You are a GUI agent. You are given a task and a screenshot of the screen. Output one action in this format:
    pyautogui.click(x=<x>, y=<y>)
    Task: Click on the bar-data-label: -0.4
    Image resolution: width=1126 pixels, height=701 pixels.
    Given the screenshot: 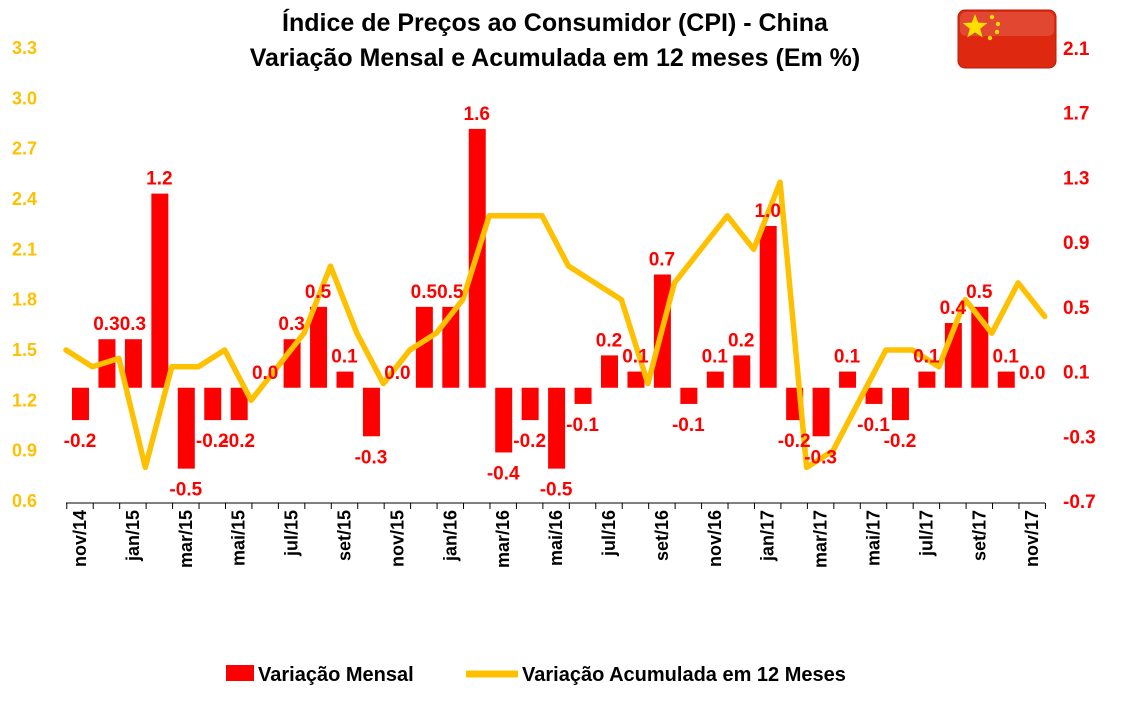 What is the action you would take?
    pyautogui.click(x=503, y=473)
    